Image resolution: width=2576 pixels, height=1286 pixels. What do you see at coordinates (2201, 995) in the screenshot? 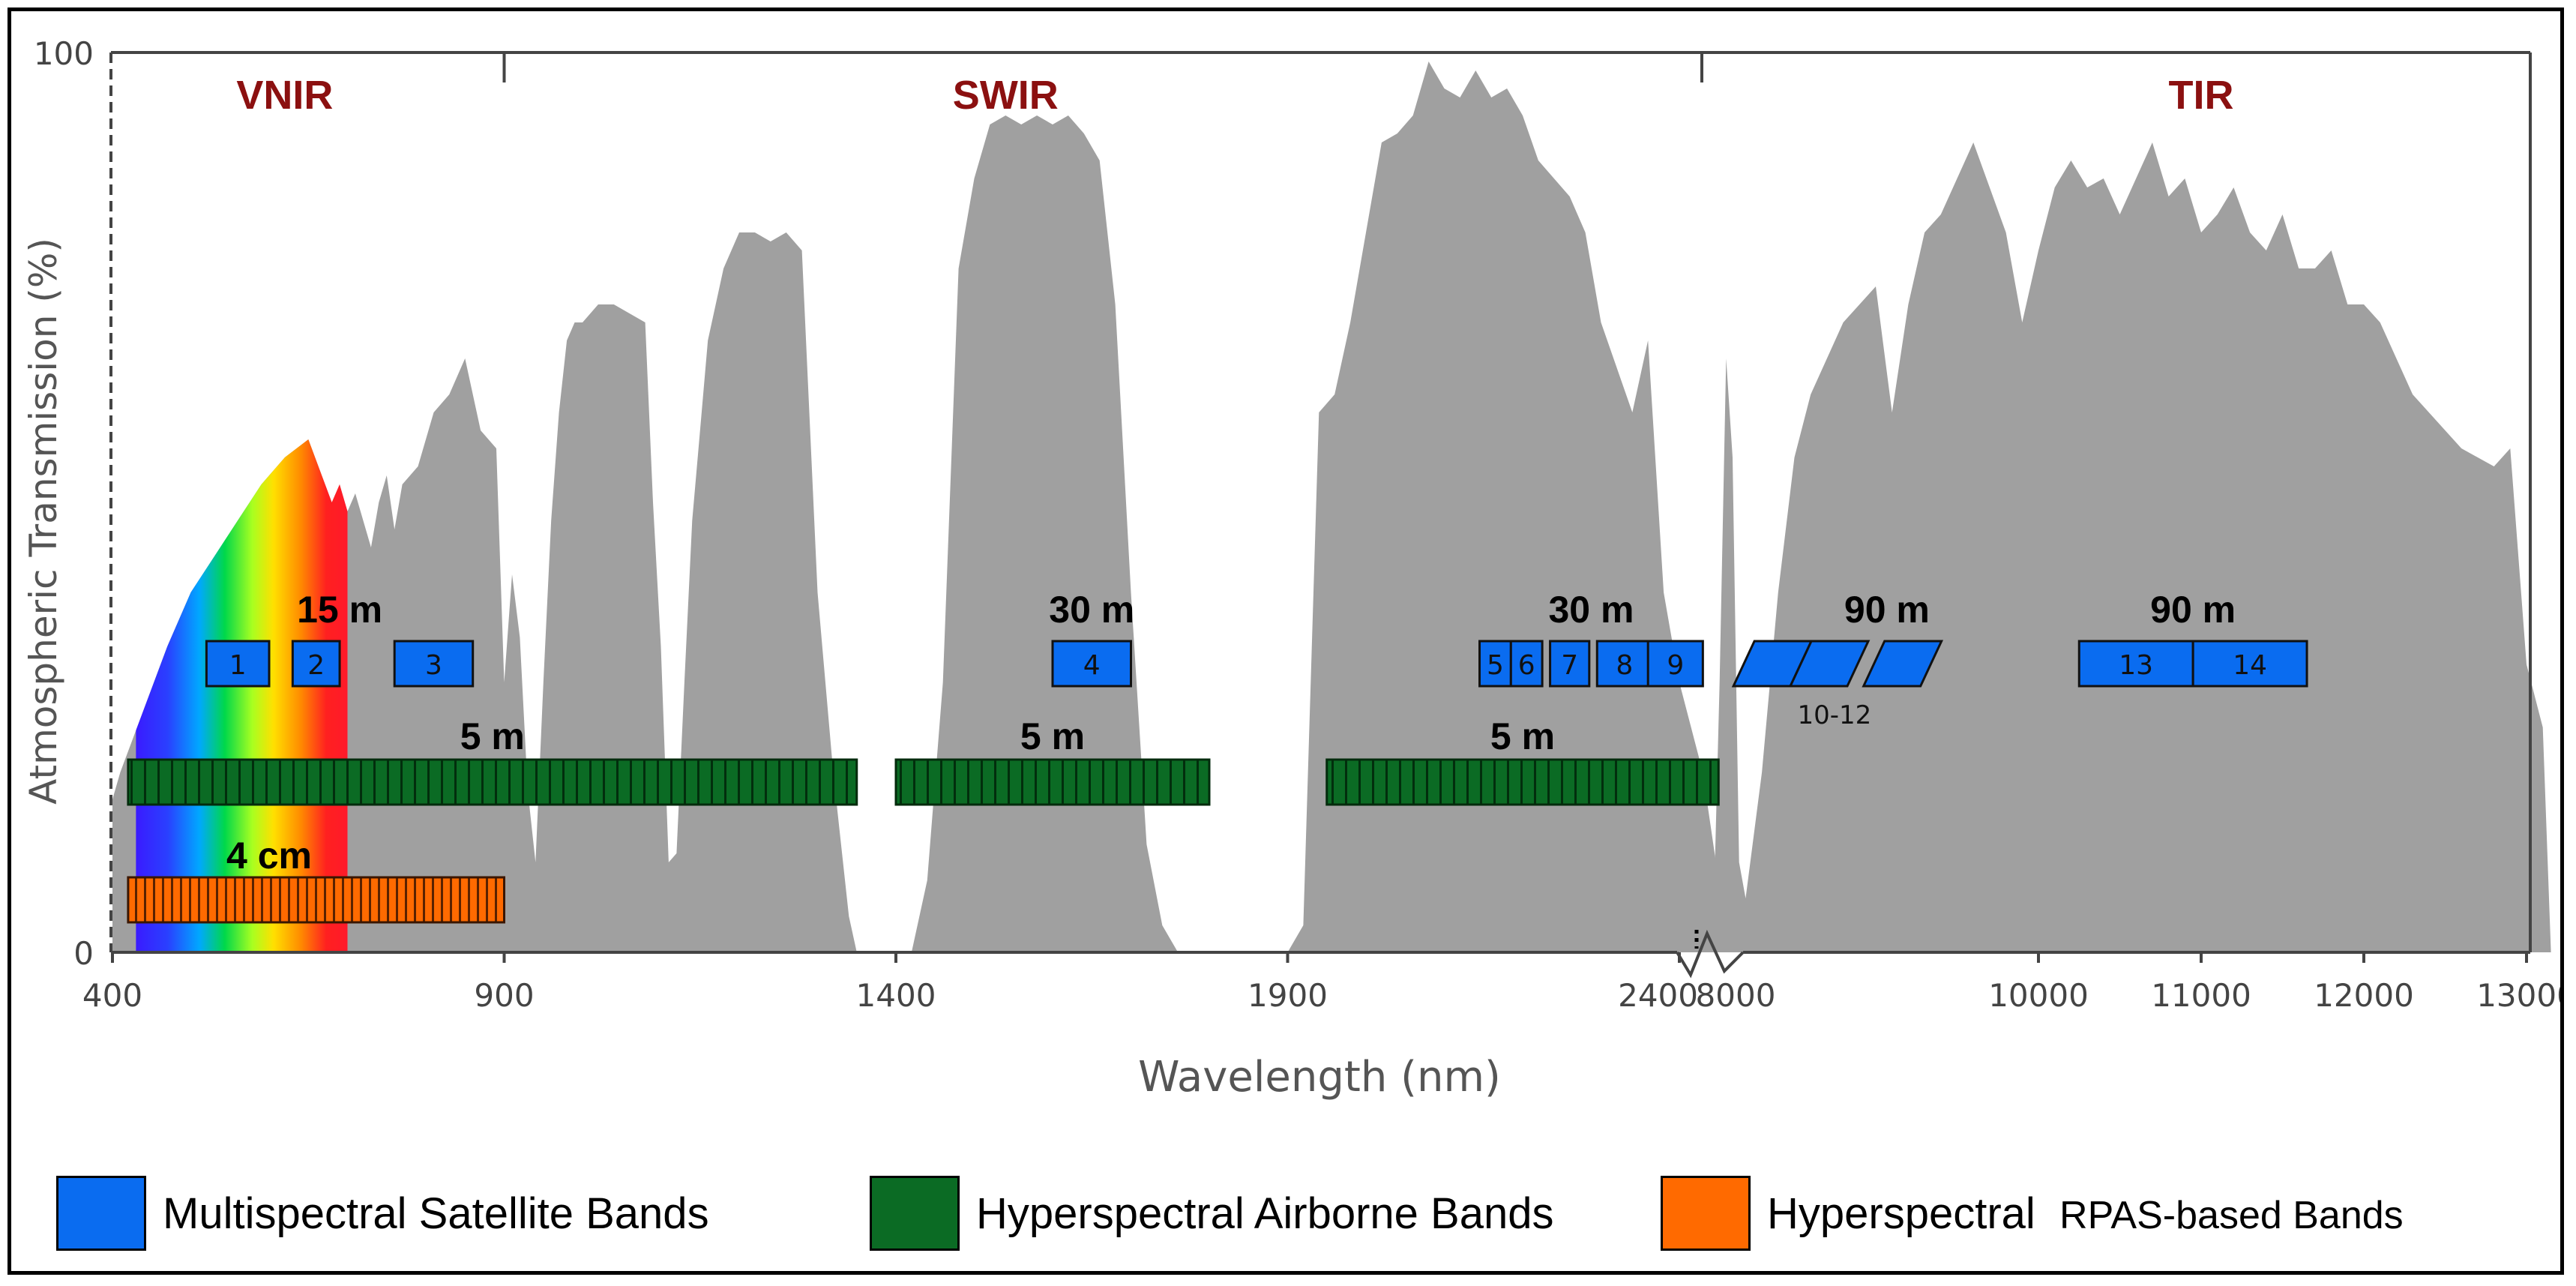
I see `x-tick-label: 11000` at bounding box center [2201, 995].